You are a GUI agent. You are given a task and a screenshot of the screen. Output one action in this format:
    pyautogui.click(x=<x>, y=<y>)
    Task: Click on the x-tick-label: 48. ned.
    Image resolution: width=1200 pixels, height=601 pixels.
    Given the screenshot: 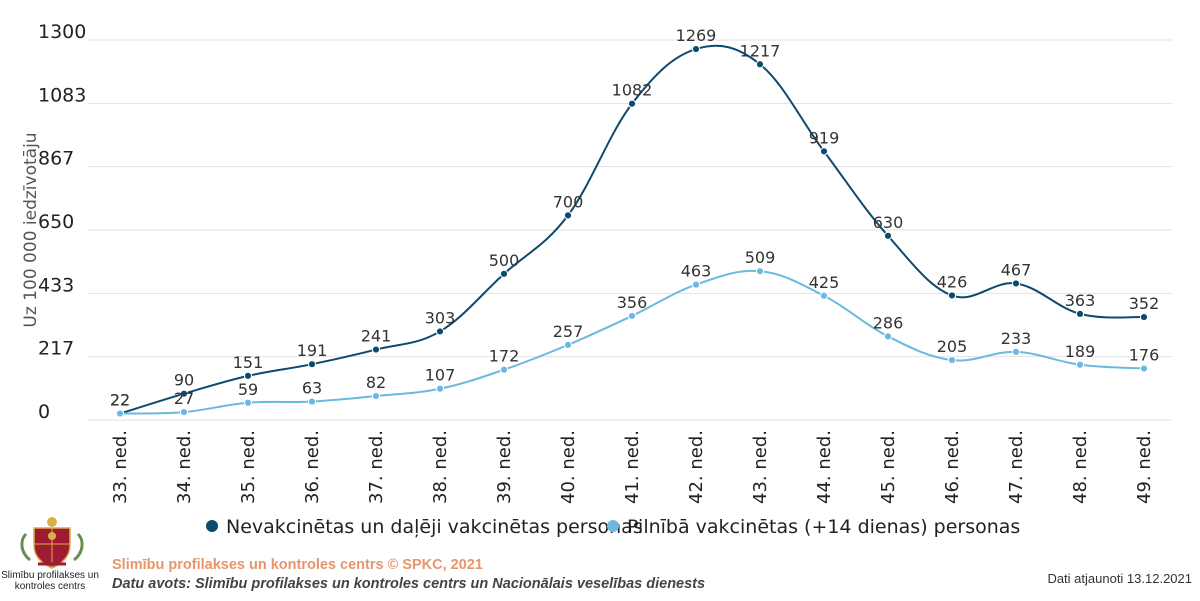 What is the action you would take?
    pyautogui.click(x=1080, y=467)
    